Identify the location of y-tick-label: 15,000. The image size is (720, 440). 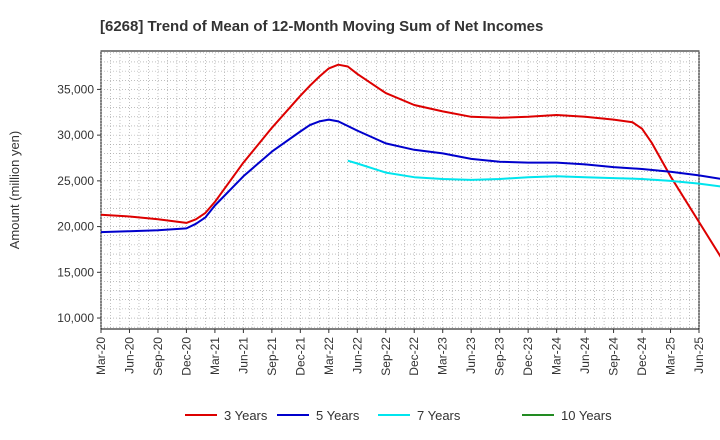
(75, 272).